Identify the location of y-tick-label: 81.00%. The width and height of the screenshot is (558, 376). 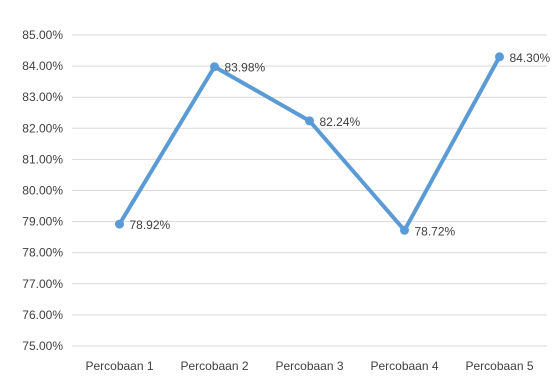
(42, 159).